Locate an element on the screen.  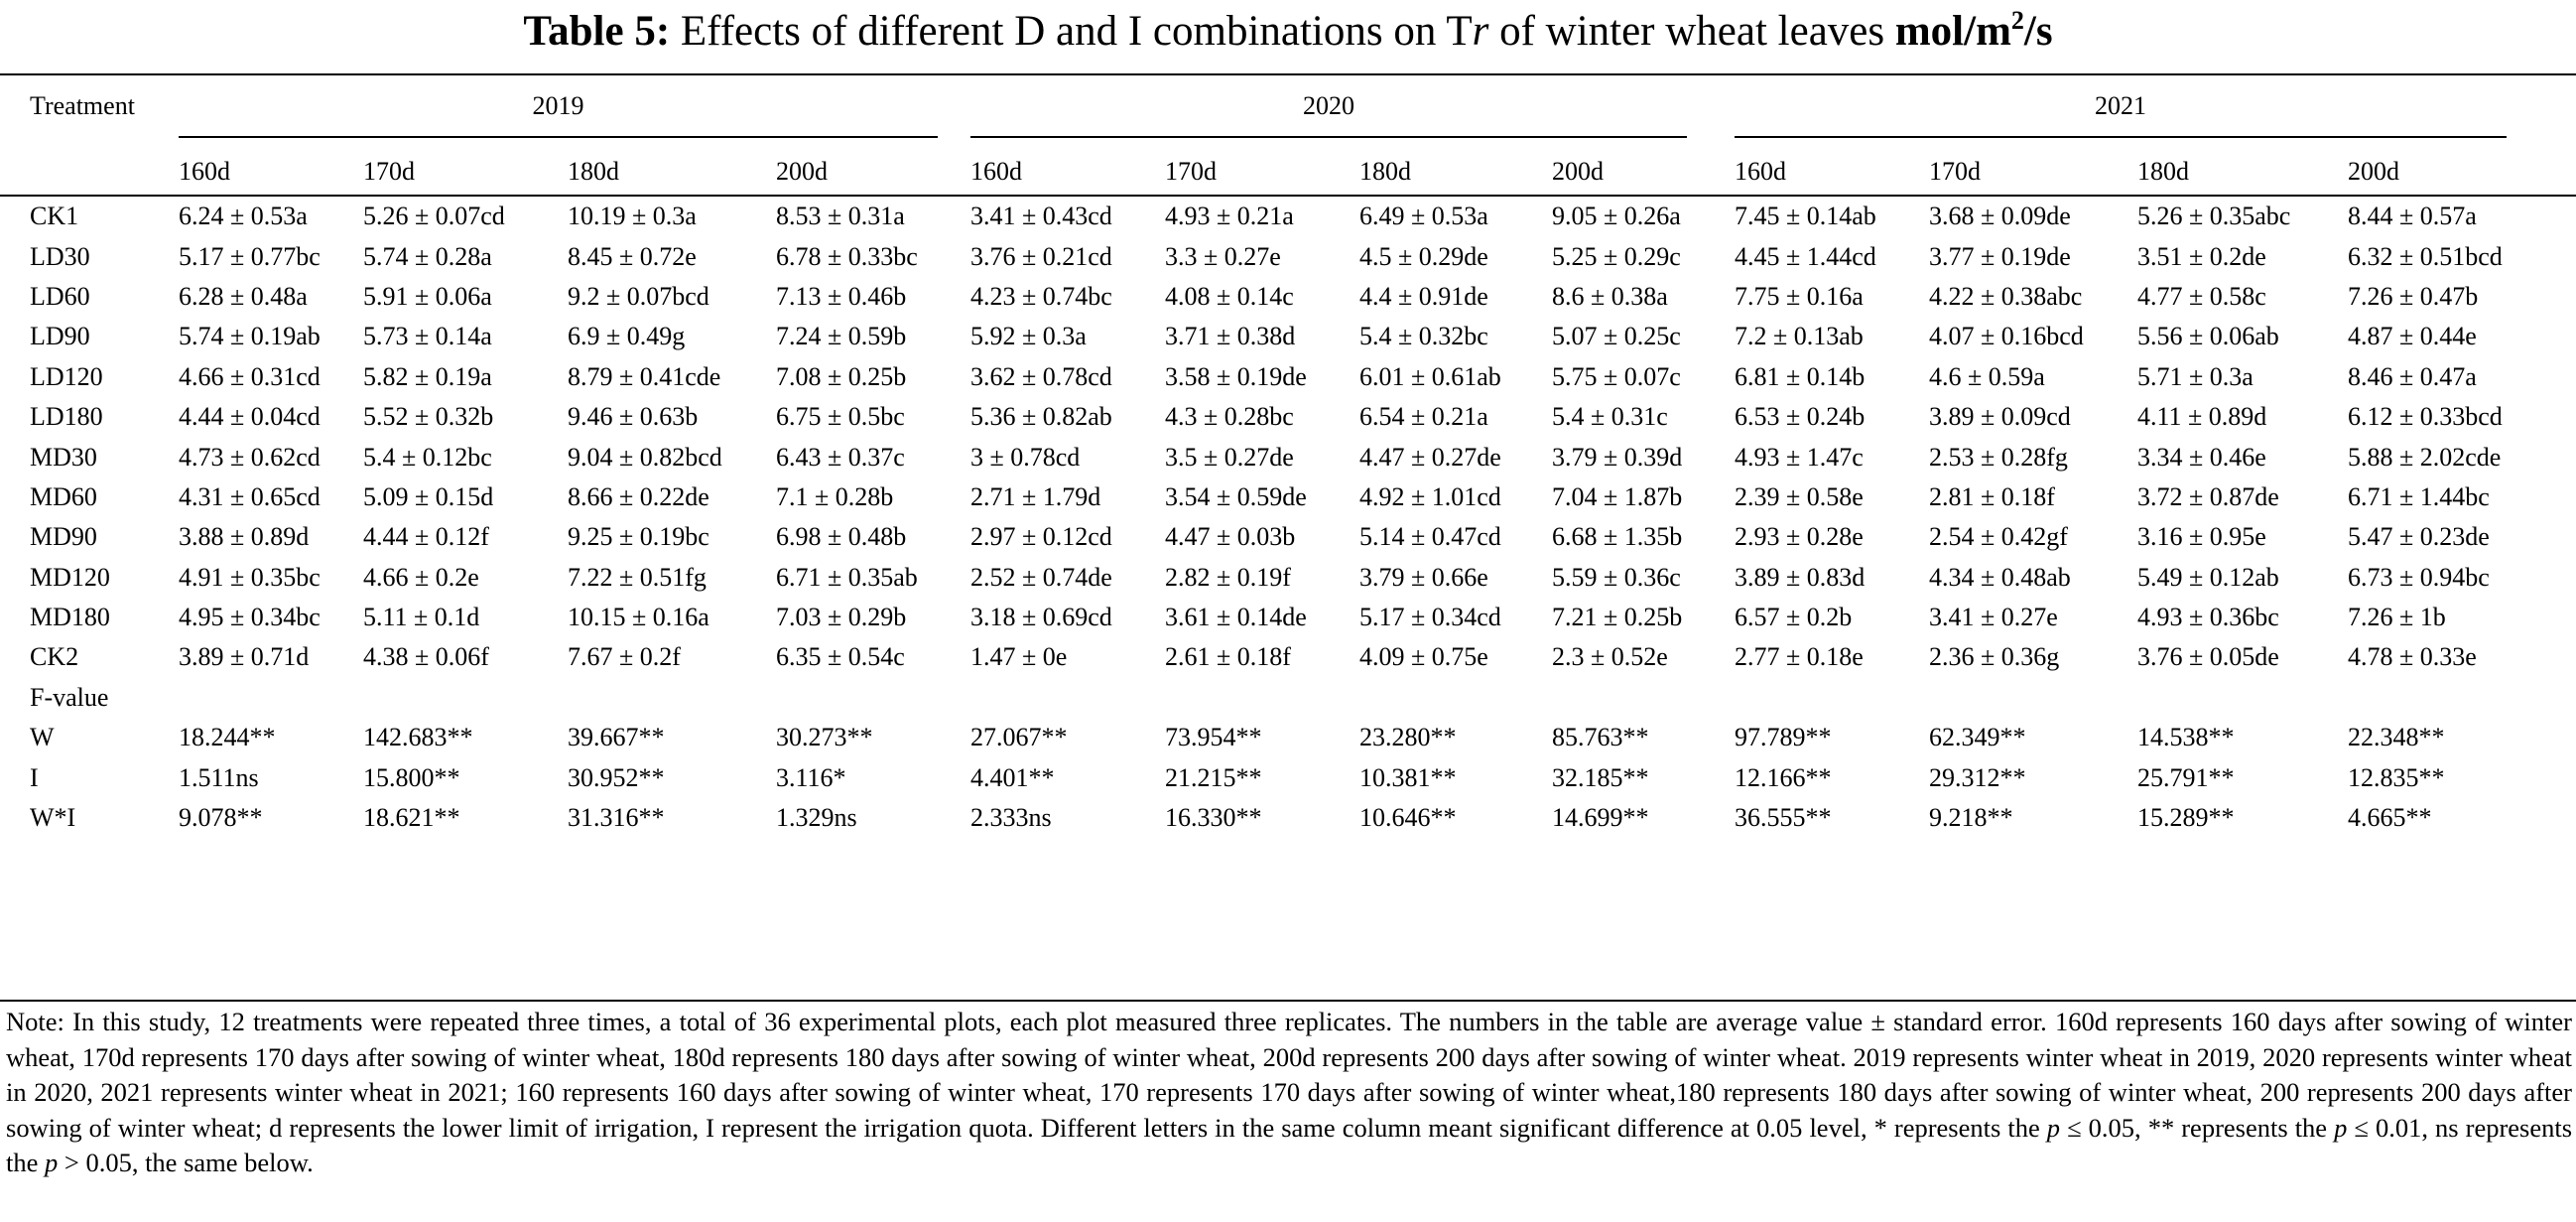
table-cell: 14.538** is located at coordinates (2186, 737).